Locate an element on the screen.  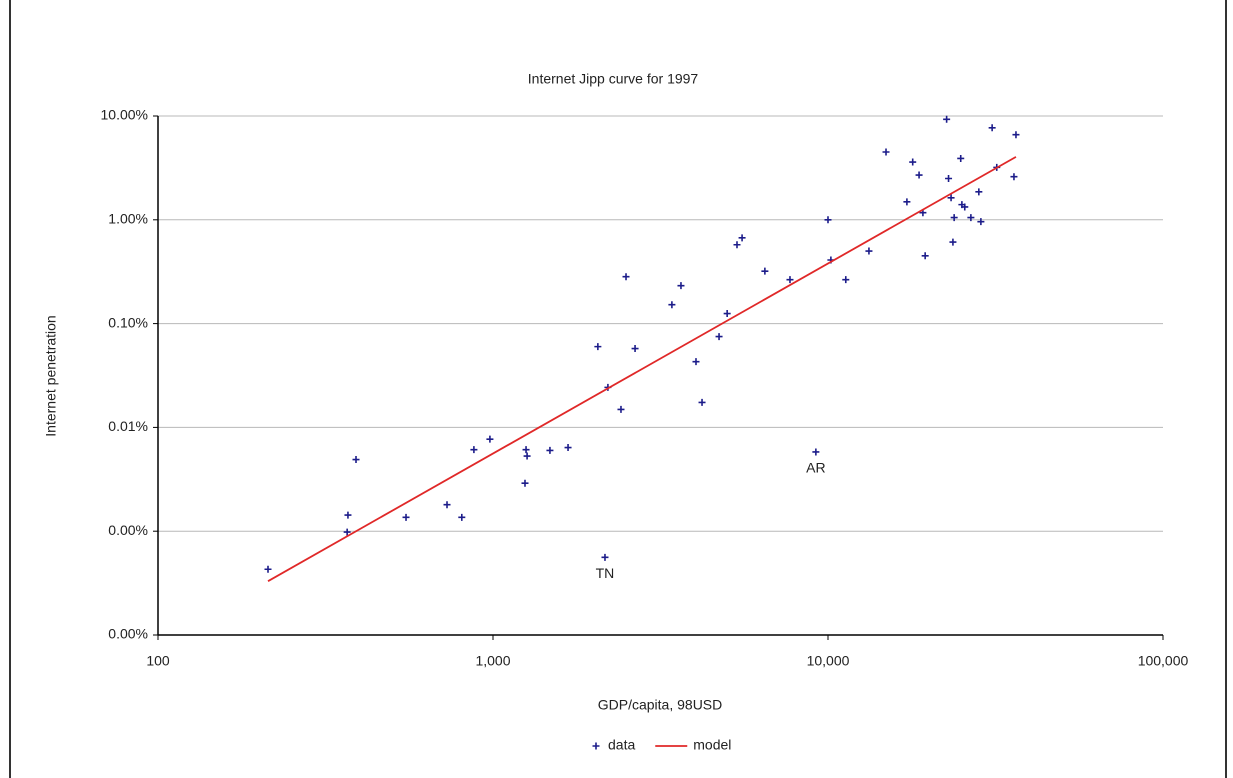
legend-label: data is located at coordinates (621, 745).